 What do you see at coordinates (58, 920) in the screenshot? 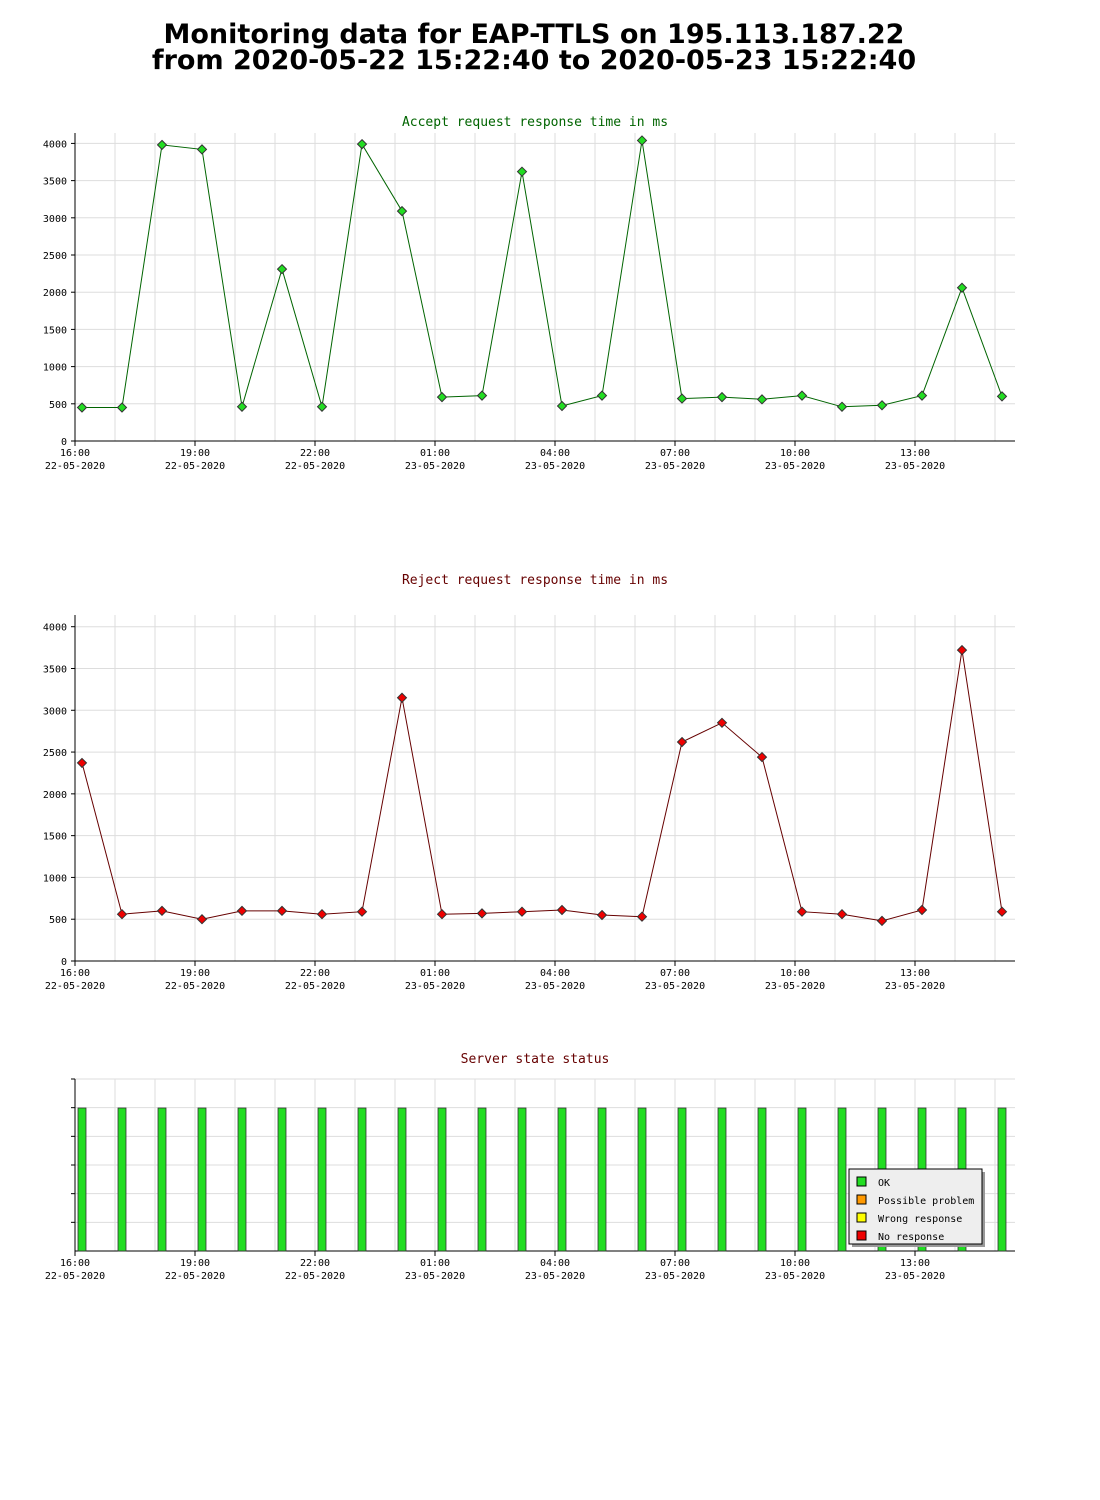
I see `reject-chart-y-tick-label: 500` at bounding box center [58, 920].